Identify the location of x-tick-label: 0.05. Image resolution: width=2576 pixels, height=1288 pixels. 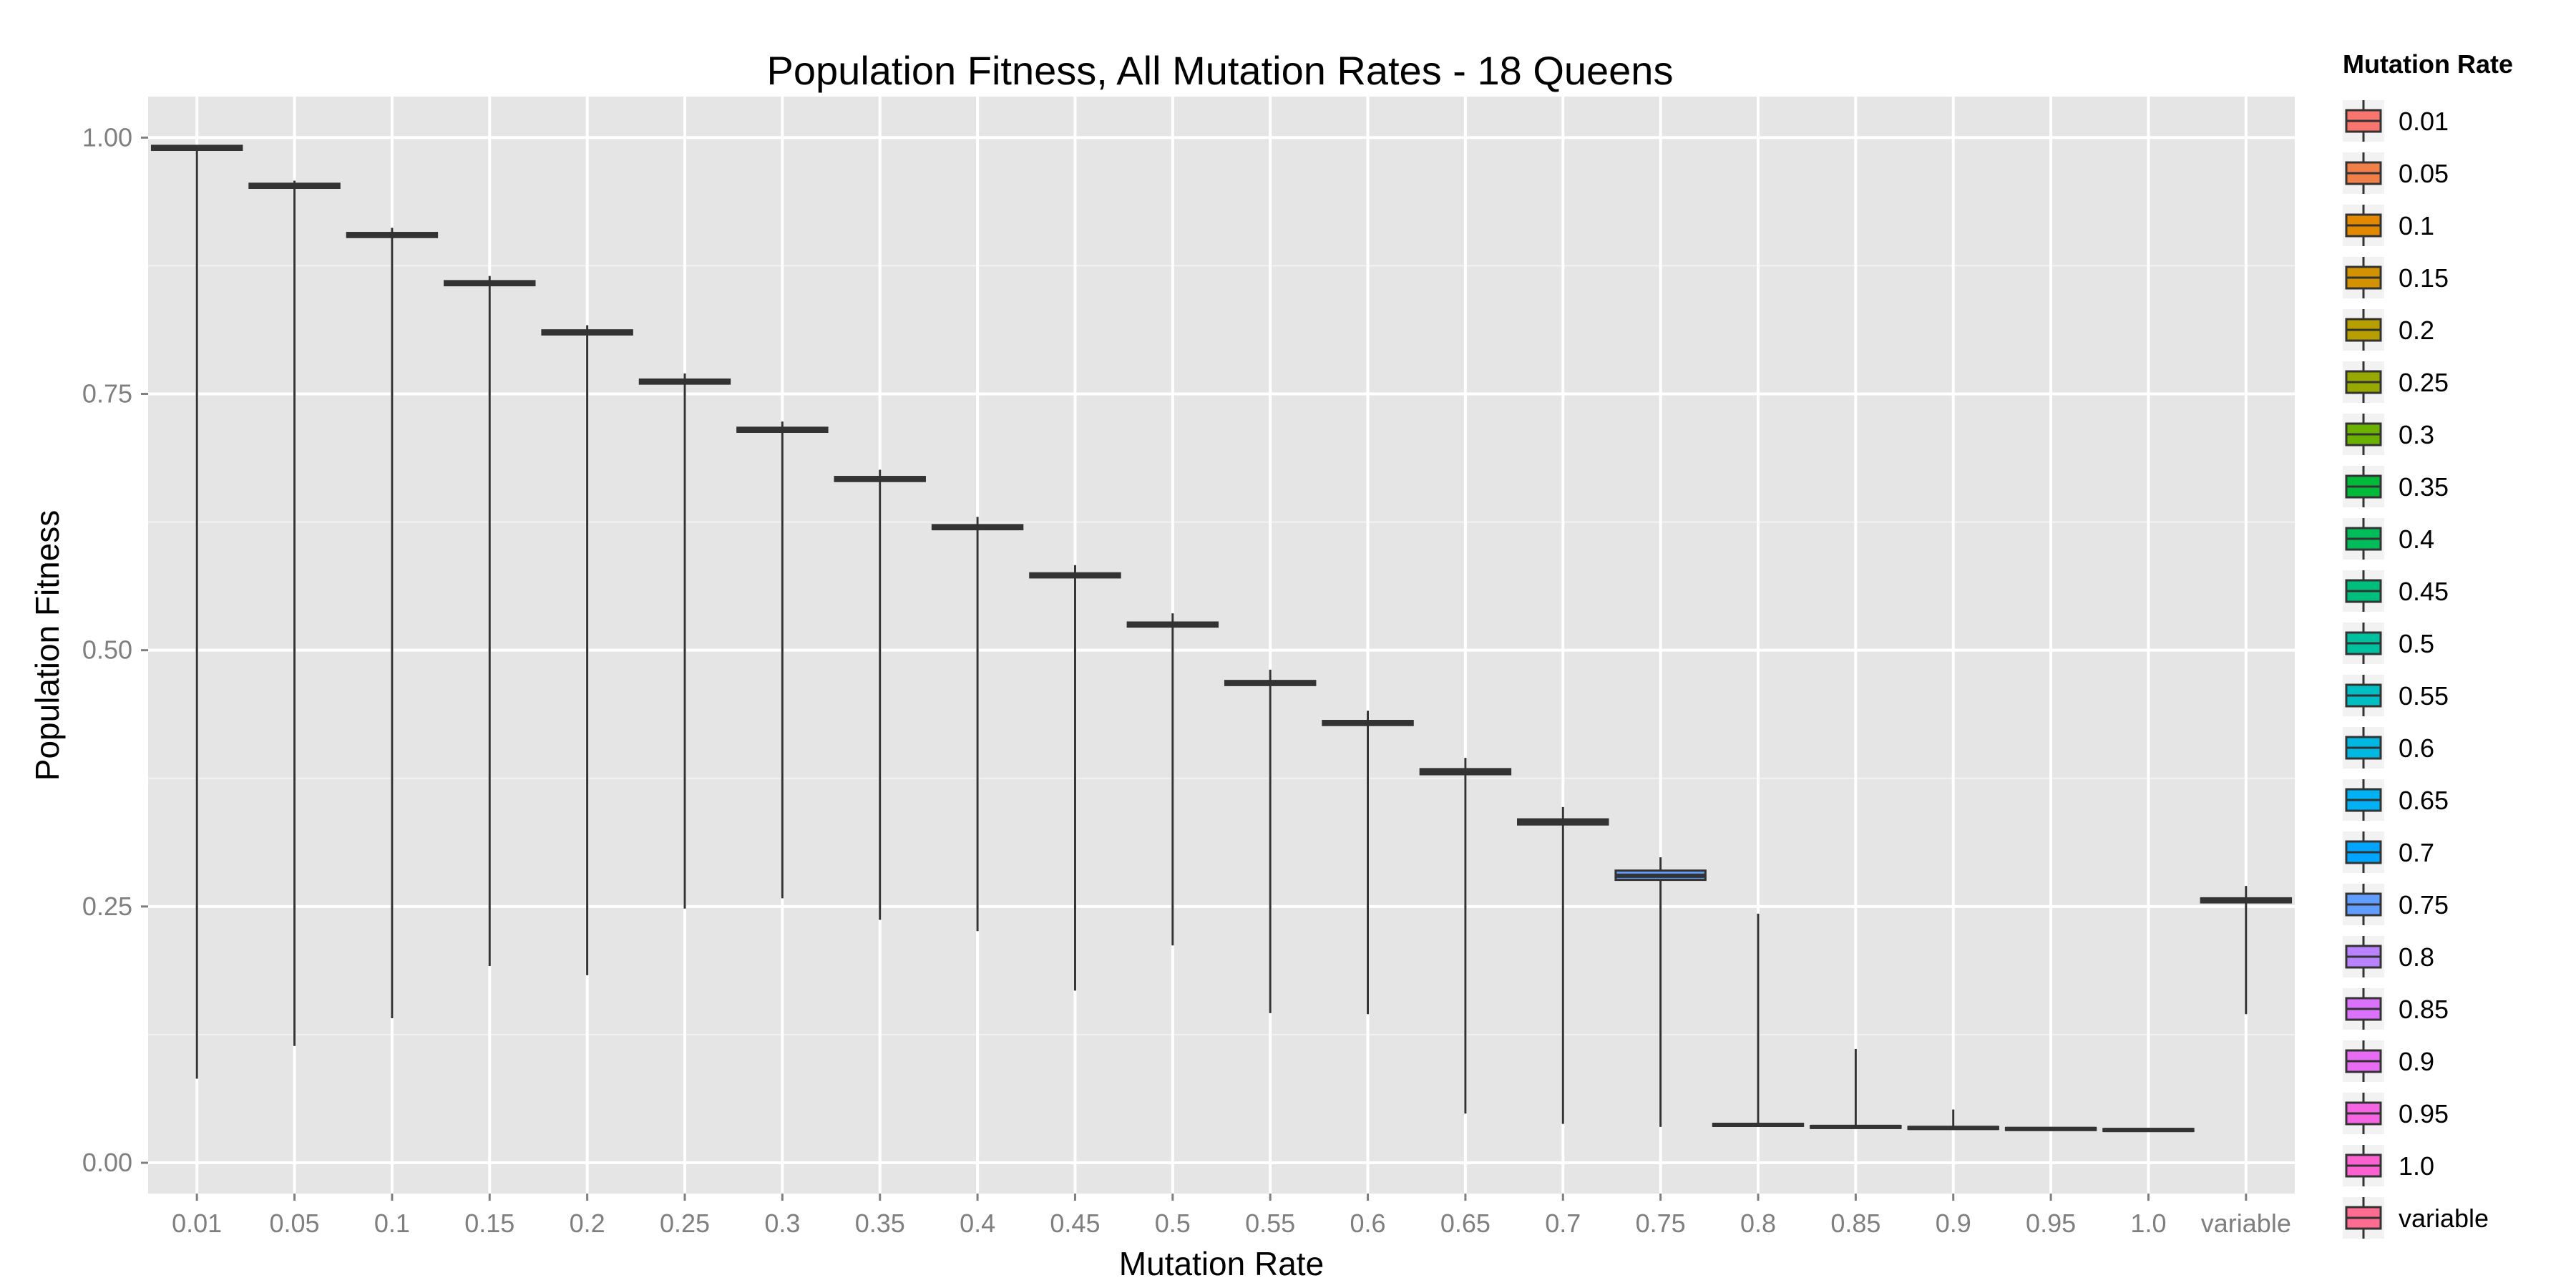
(295, 1223).